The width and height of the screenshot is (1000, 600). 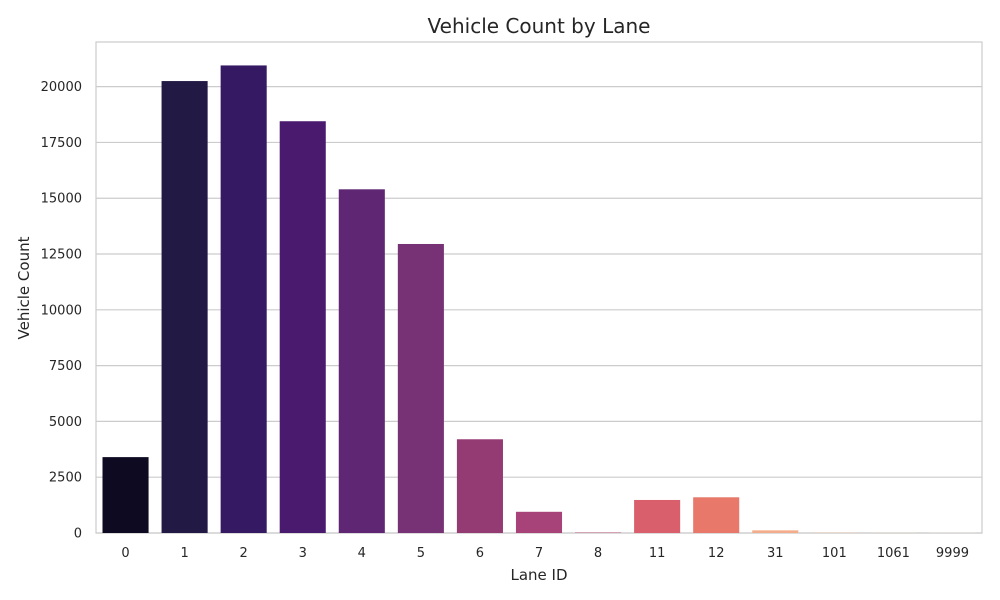 What do you see at coordinates (61, 255) in the screenshot?
I see `y-tick-label: 12500` at bounding box center [61, 255].